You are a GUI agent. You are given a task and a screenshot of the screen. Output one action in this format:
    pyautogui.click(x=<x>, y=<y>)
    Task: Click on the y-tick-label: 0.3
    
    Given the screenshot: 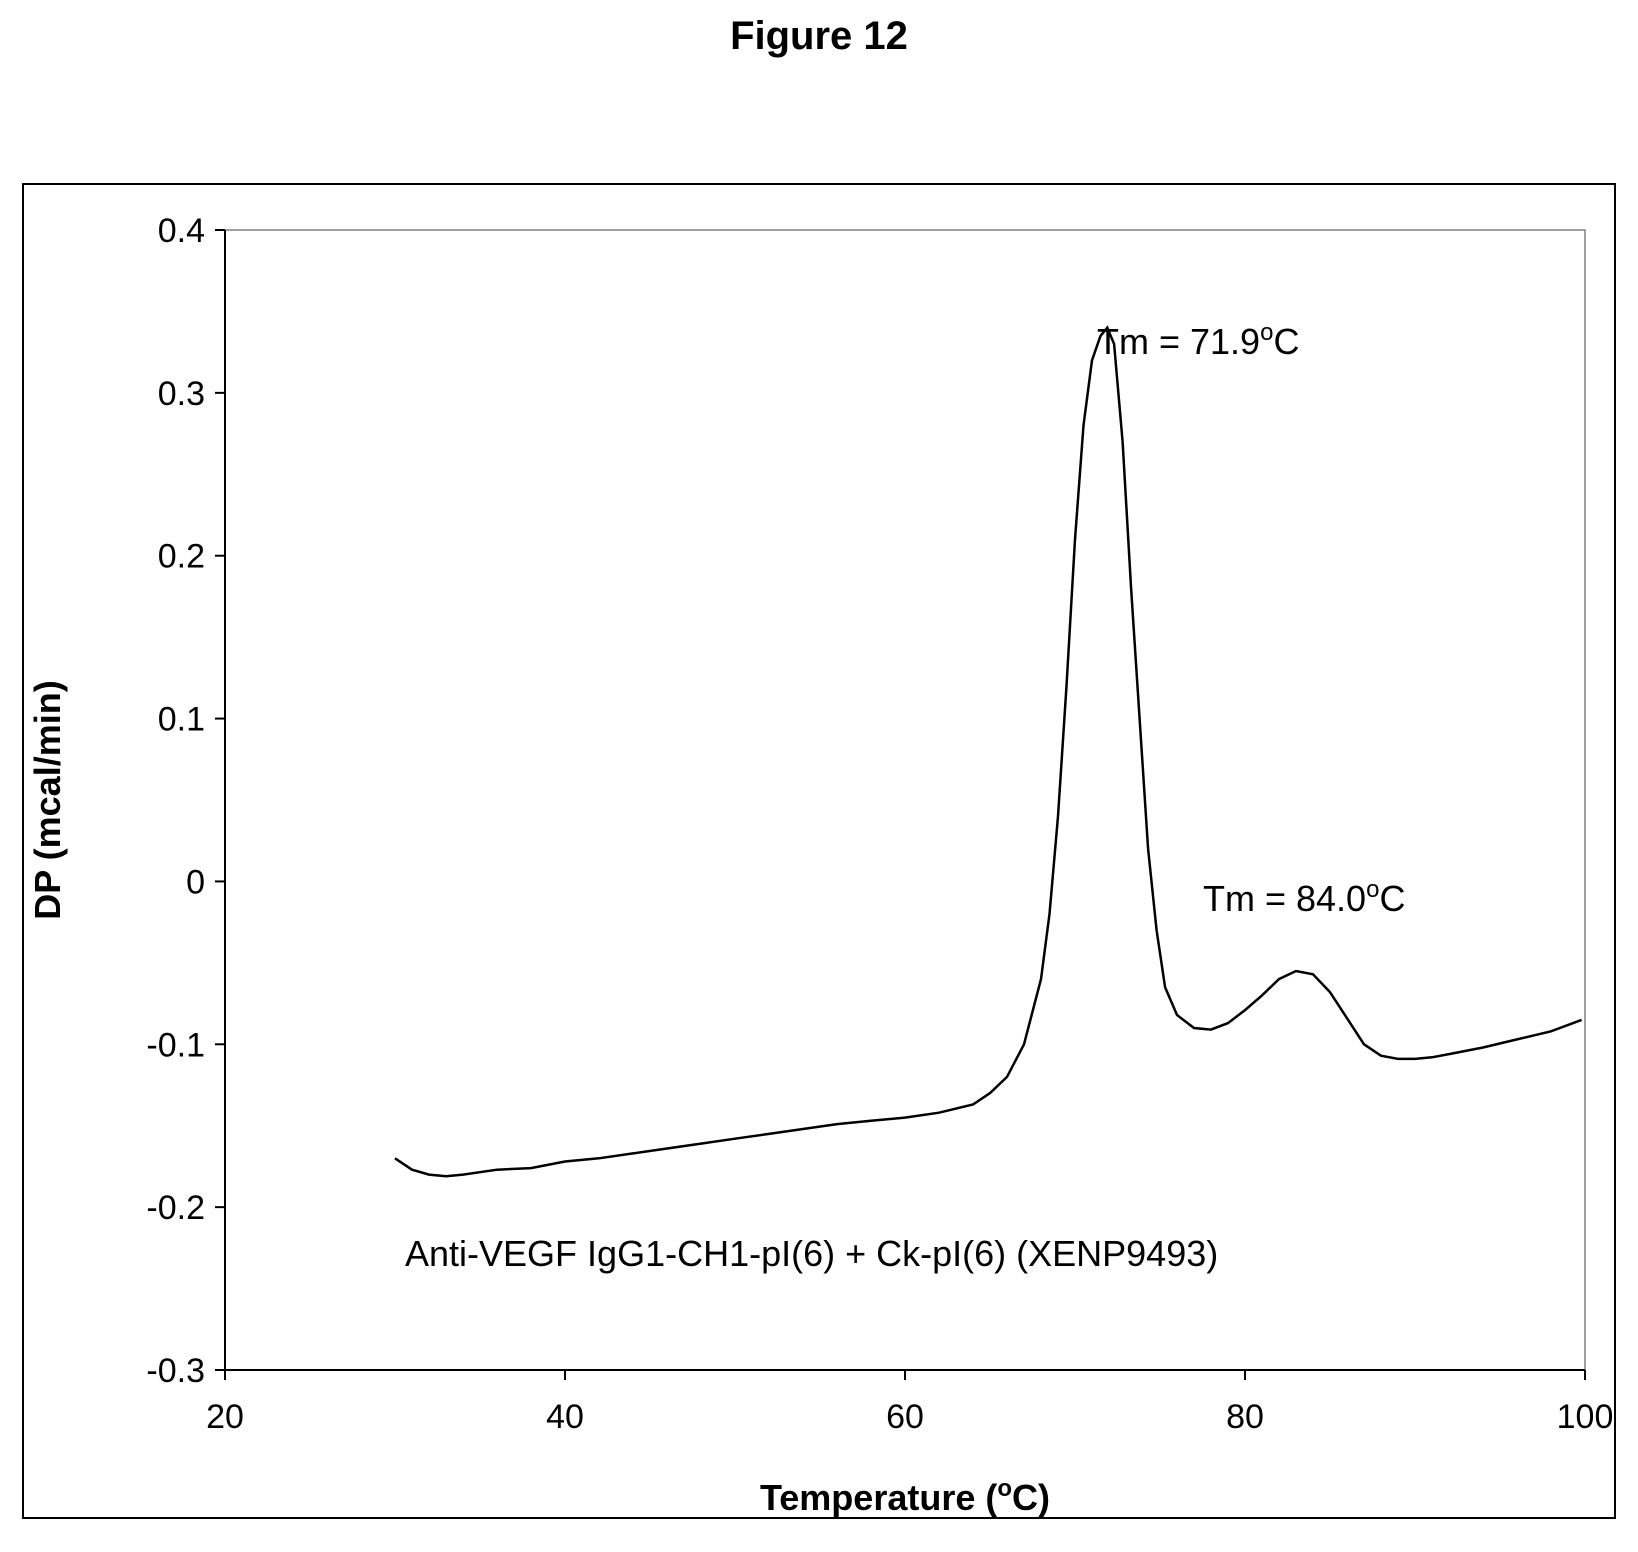 What is the action you would take?
    pyautogui.click(x=181, y=394)
    